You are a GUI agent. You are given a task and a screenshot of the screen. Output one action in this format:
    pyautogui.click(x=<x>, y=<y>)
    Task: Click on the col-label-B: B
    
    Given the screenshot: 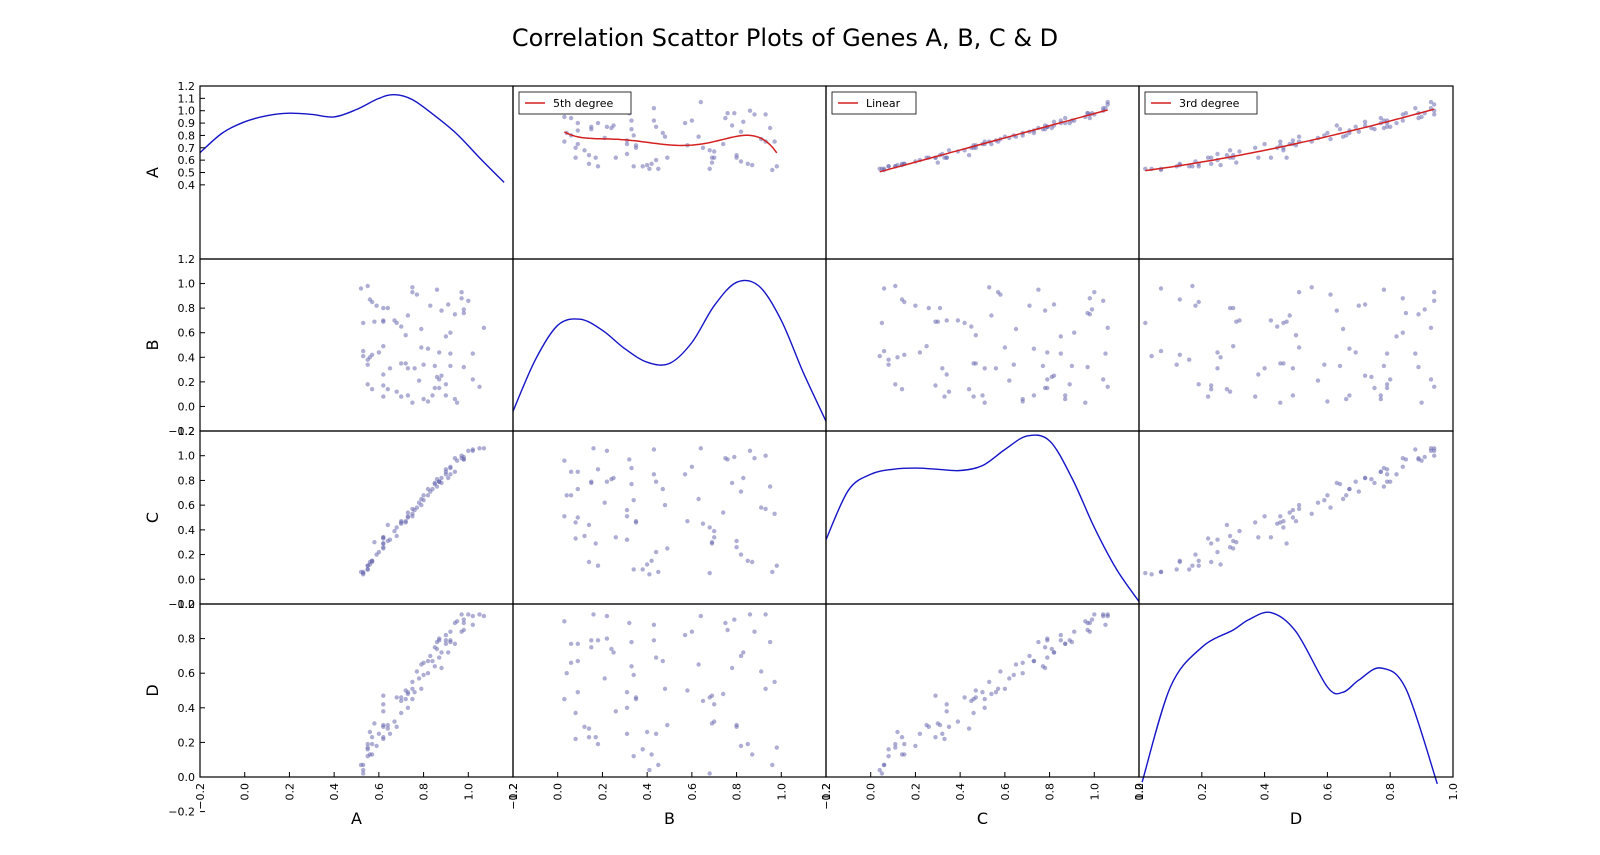 What is the action you would take?
    pyautogui.click(x=669, y=818)
    